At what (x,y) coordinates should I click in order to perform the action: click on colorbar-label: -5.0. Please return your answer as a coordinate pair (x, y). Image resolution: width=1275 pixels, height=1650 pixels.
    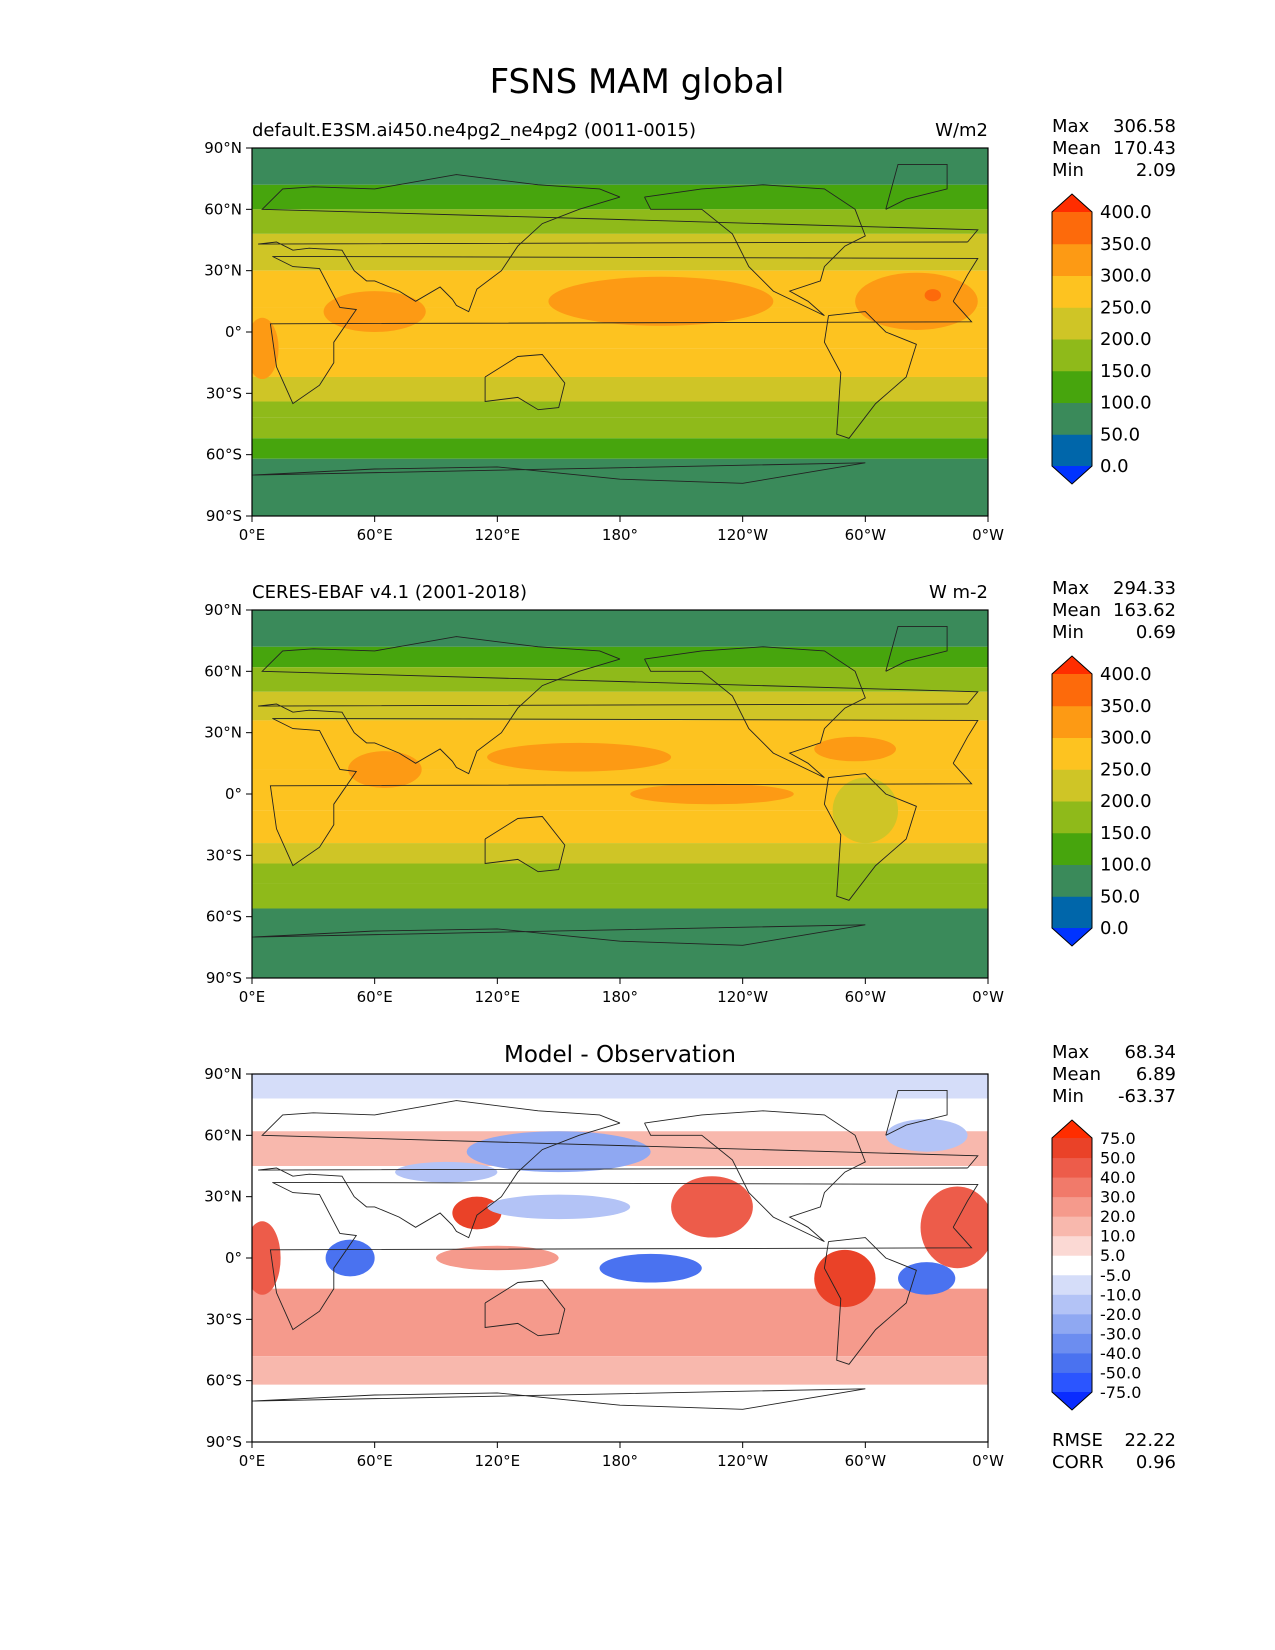
    Looking at the image, I should click on (1115, 1275).